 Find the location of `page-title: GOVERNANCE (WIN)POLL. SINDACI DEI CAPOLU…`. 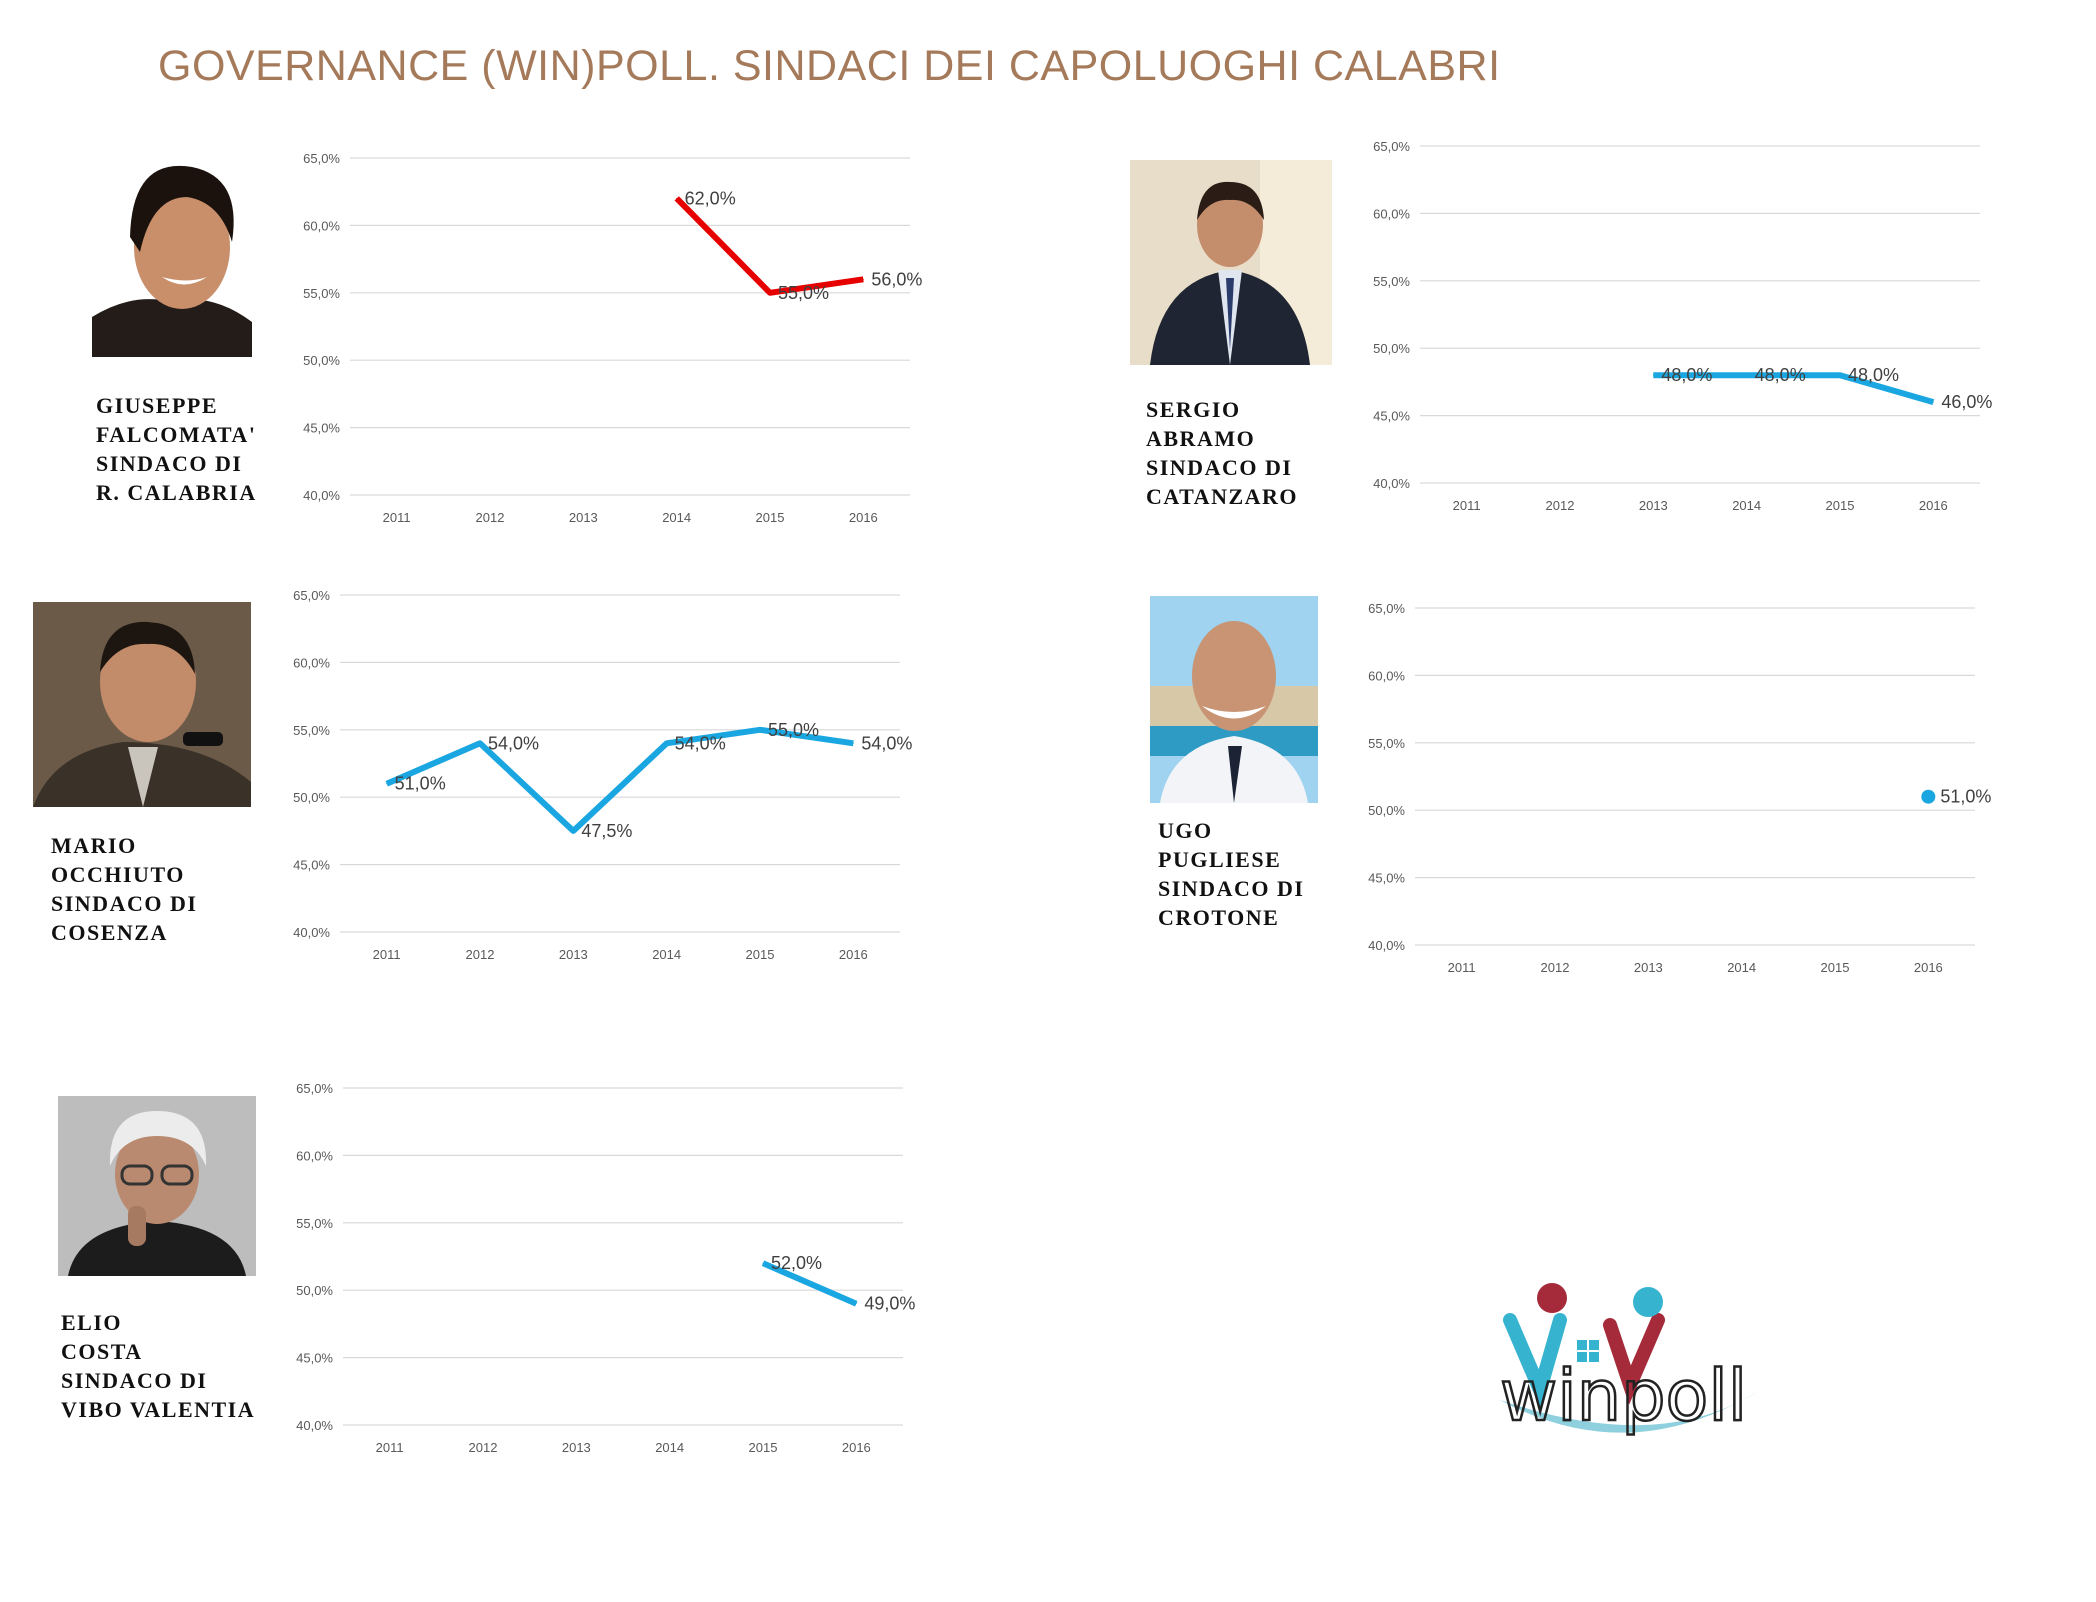

page-title: GOVERNANCE (WIN)POLL. SINDACI DEI CAPOLU… is located at coordinates (829, 66).